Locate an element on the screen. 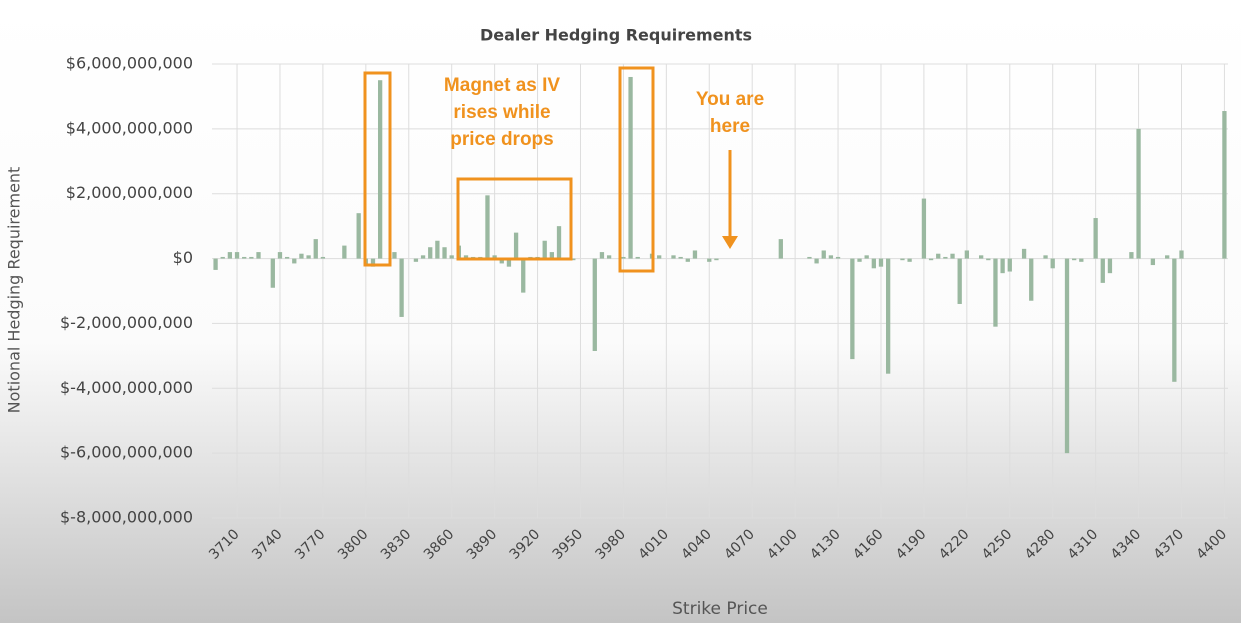  chart-title: Dealer Hedging Requirements is located at coordinates (616, 35).